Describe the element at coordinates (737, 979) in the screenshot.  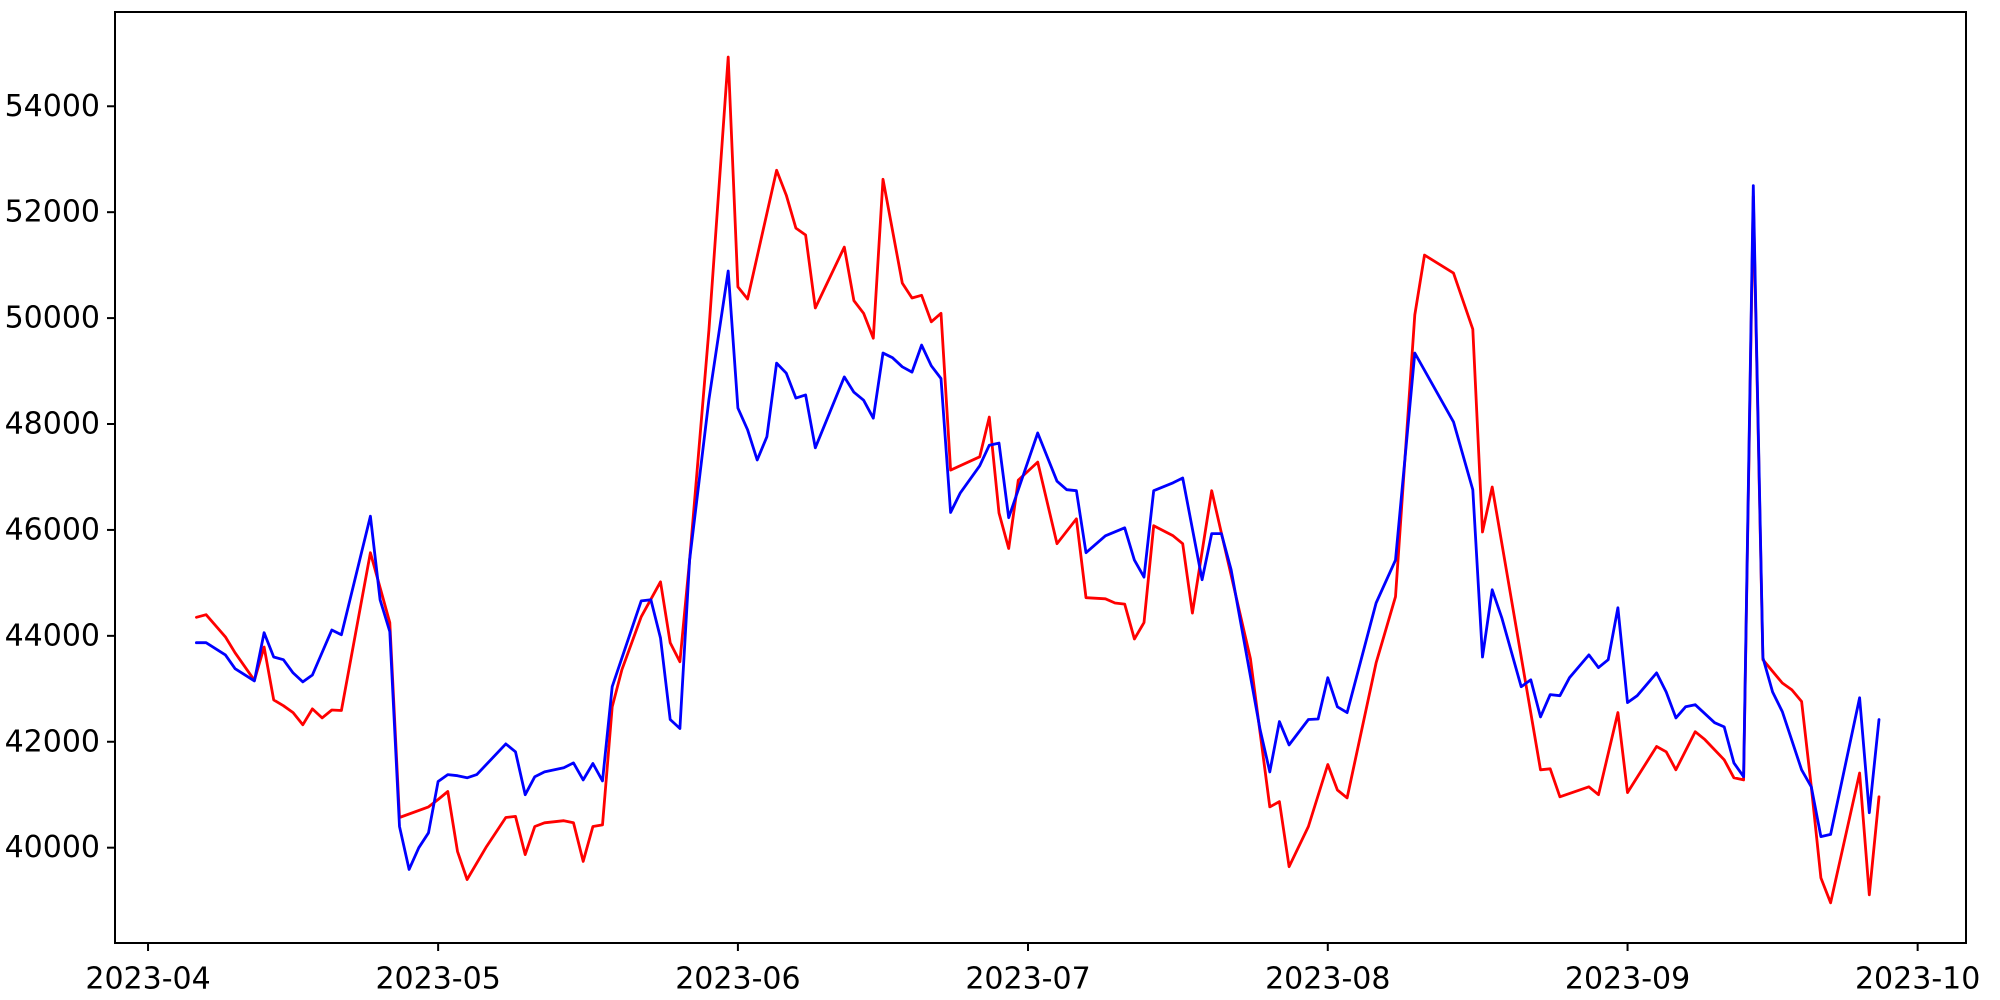
I see `x-tick-label: 2023-06` at that location.